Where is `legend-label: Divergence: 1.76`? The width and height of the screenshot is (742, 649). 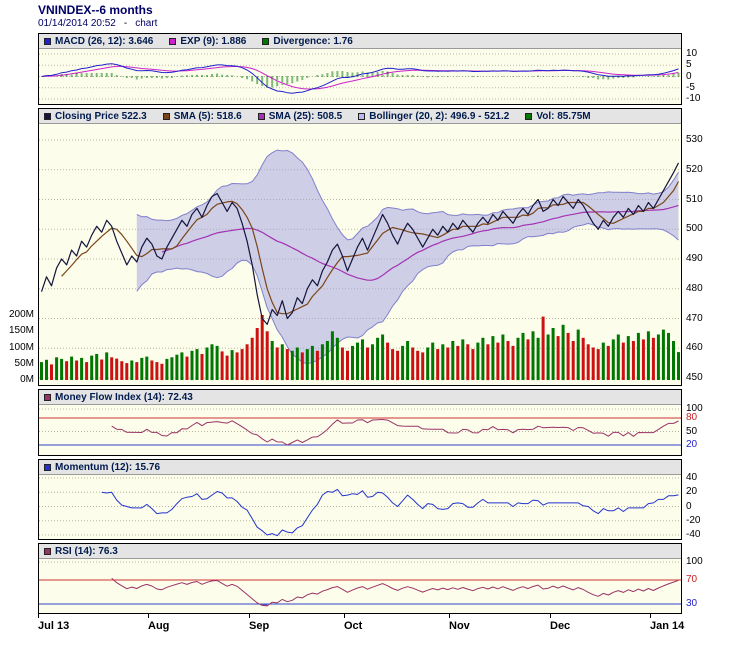 legend-label: Divergence: 1.76 is located at coordinates (313, 41).